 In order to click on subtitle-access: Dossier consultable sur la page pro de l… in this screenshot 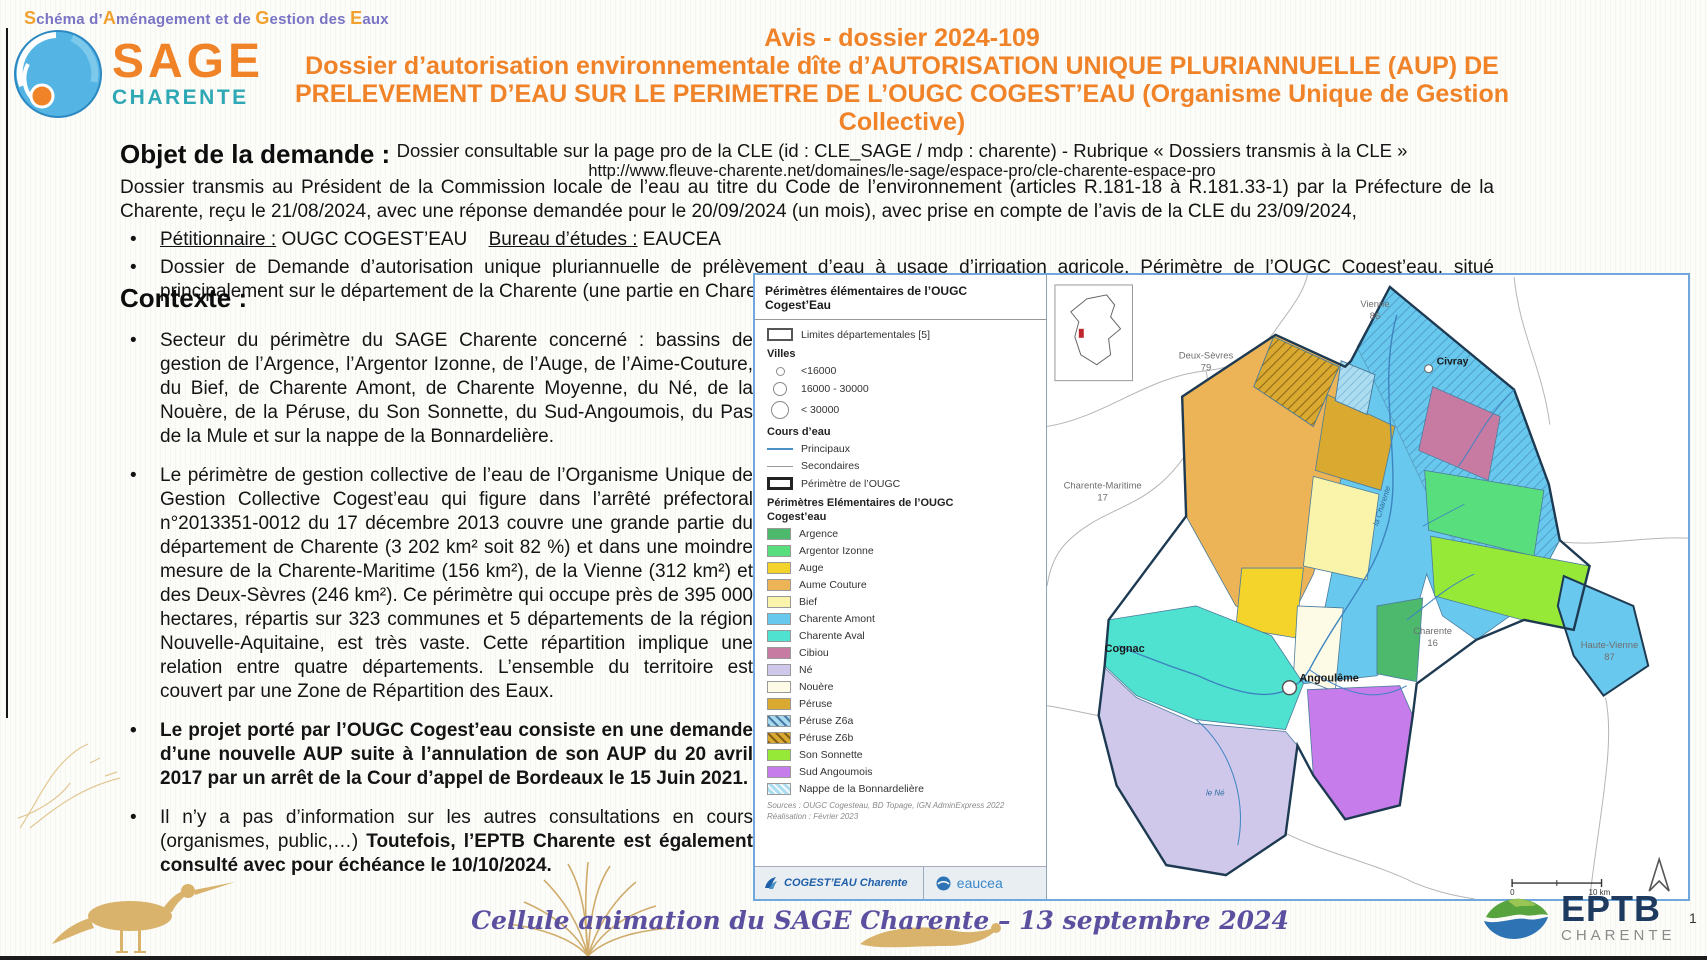, I will do `click(902, 150)`.